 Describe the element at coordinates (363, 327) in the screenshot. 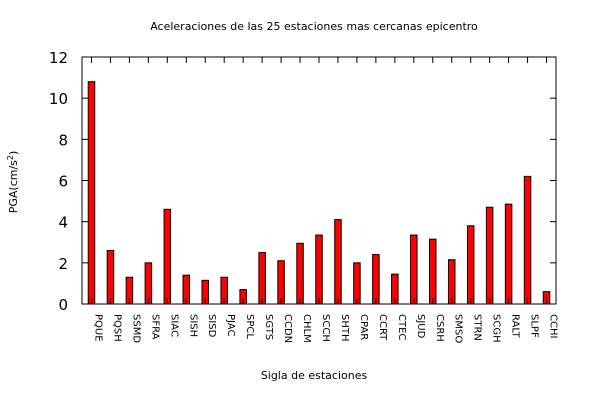

I see `x-tick-label: CPAR` at that location.